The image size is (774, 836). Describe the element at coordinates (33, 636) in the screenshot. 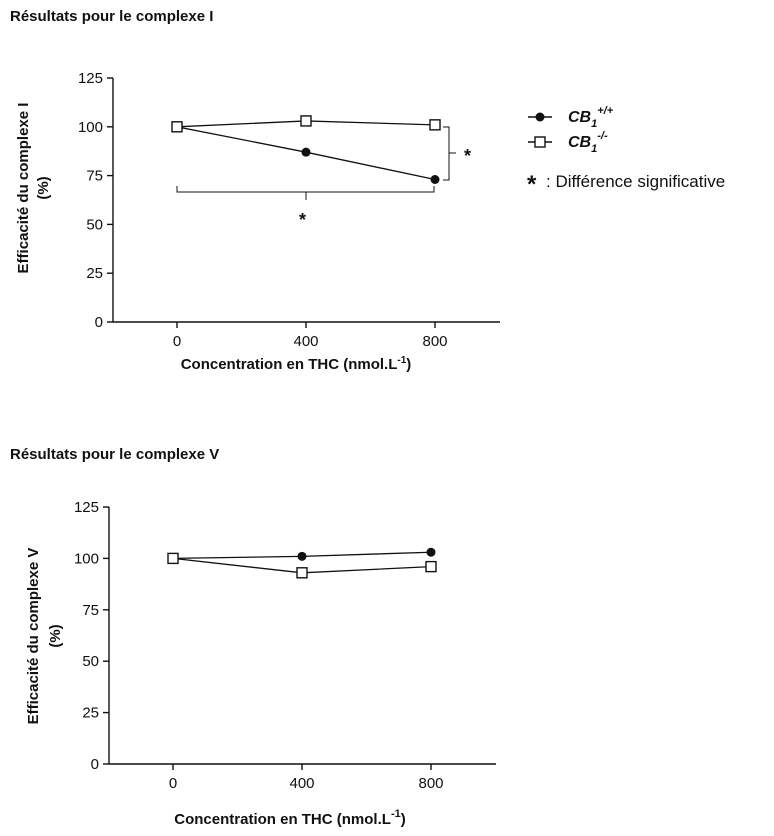

I see `y-axis-label: Efficacité du complexe V` at that location.